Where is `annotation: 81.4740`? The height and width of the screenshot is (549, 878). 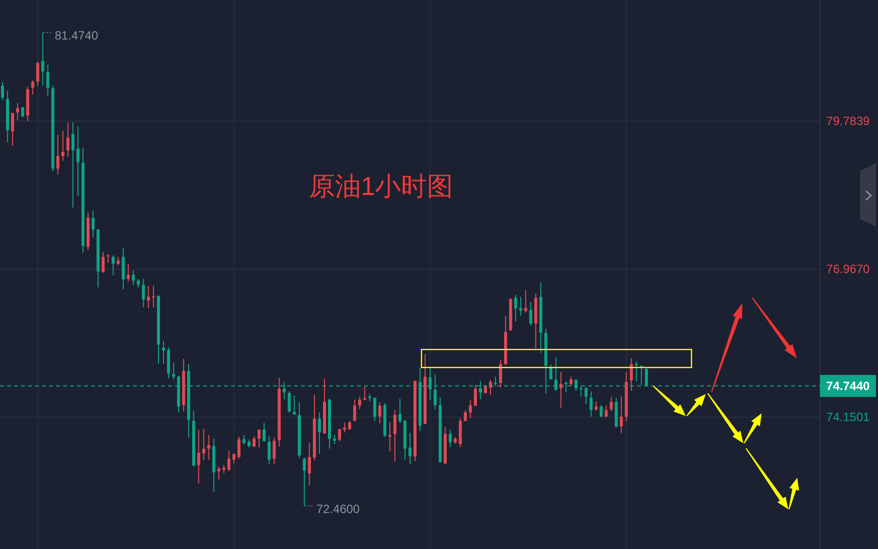 annotation: 81.4740 is located at coordinates (76, 35).